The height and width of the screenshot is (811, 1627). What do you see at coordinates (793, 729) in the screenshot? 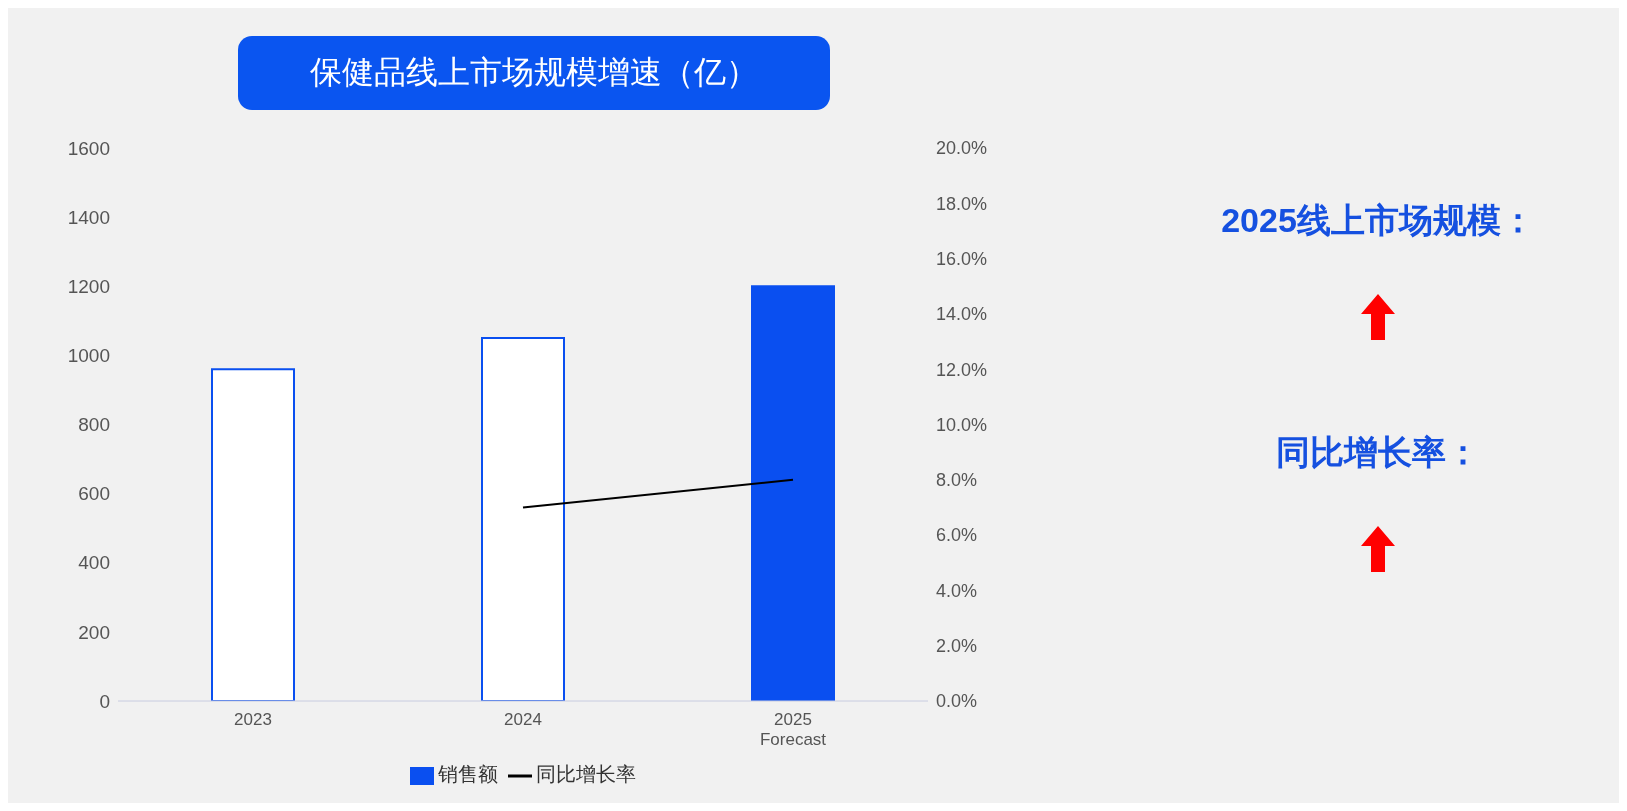
I see `x-tick-label: 2025 Forecast` at bounding box center [793, 729].